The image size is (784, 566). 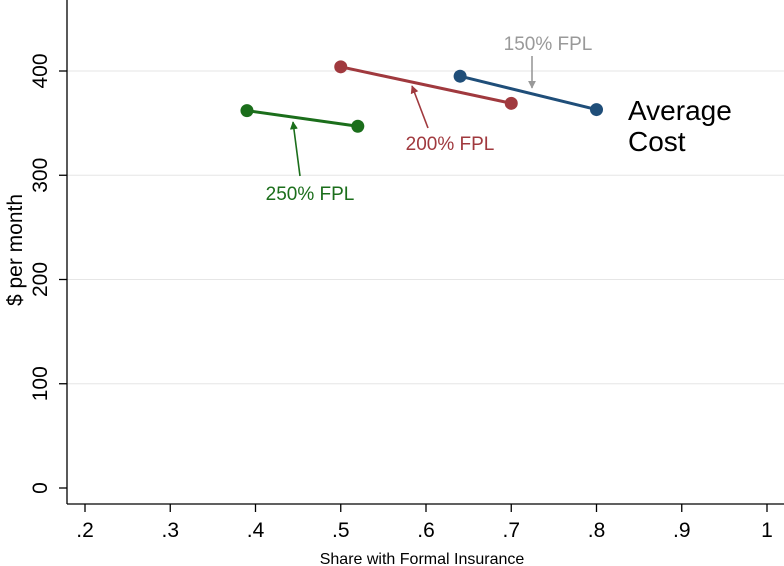 I want to click on y-tick-label: 100, so click(x=40, y=383).